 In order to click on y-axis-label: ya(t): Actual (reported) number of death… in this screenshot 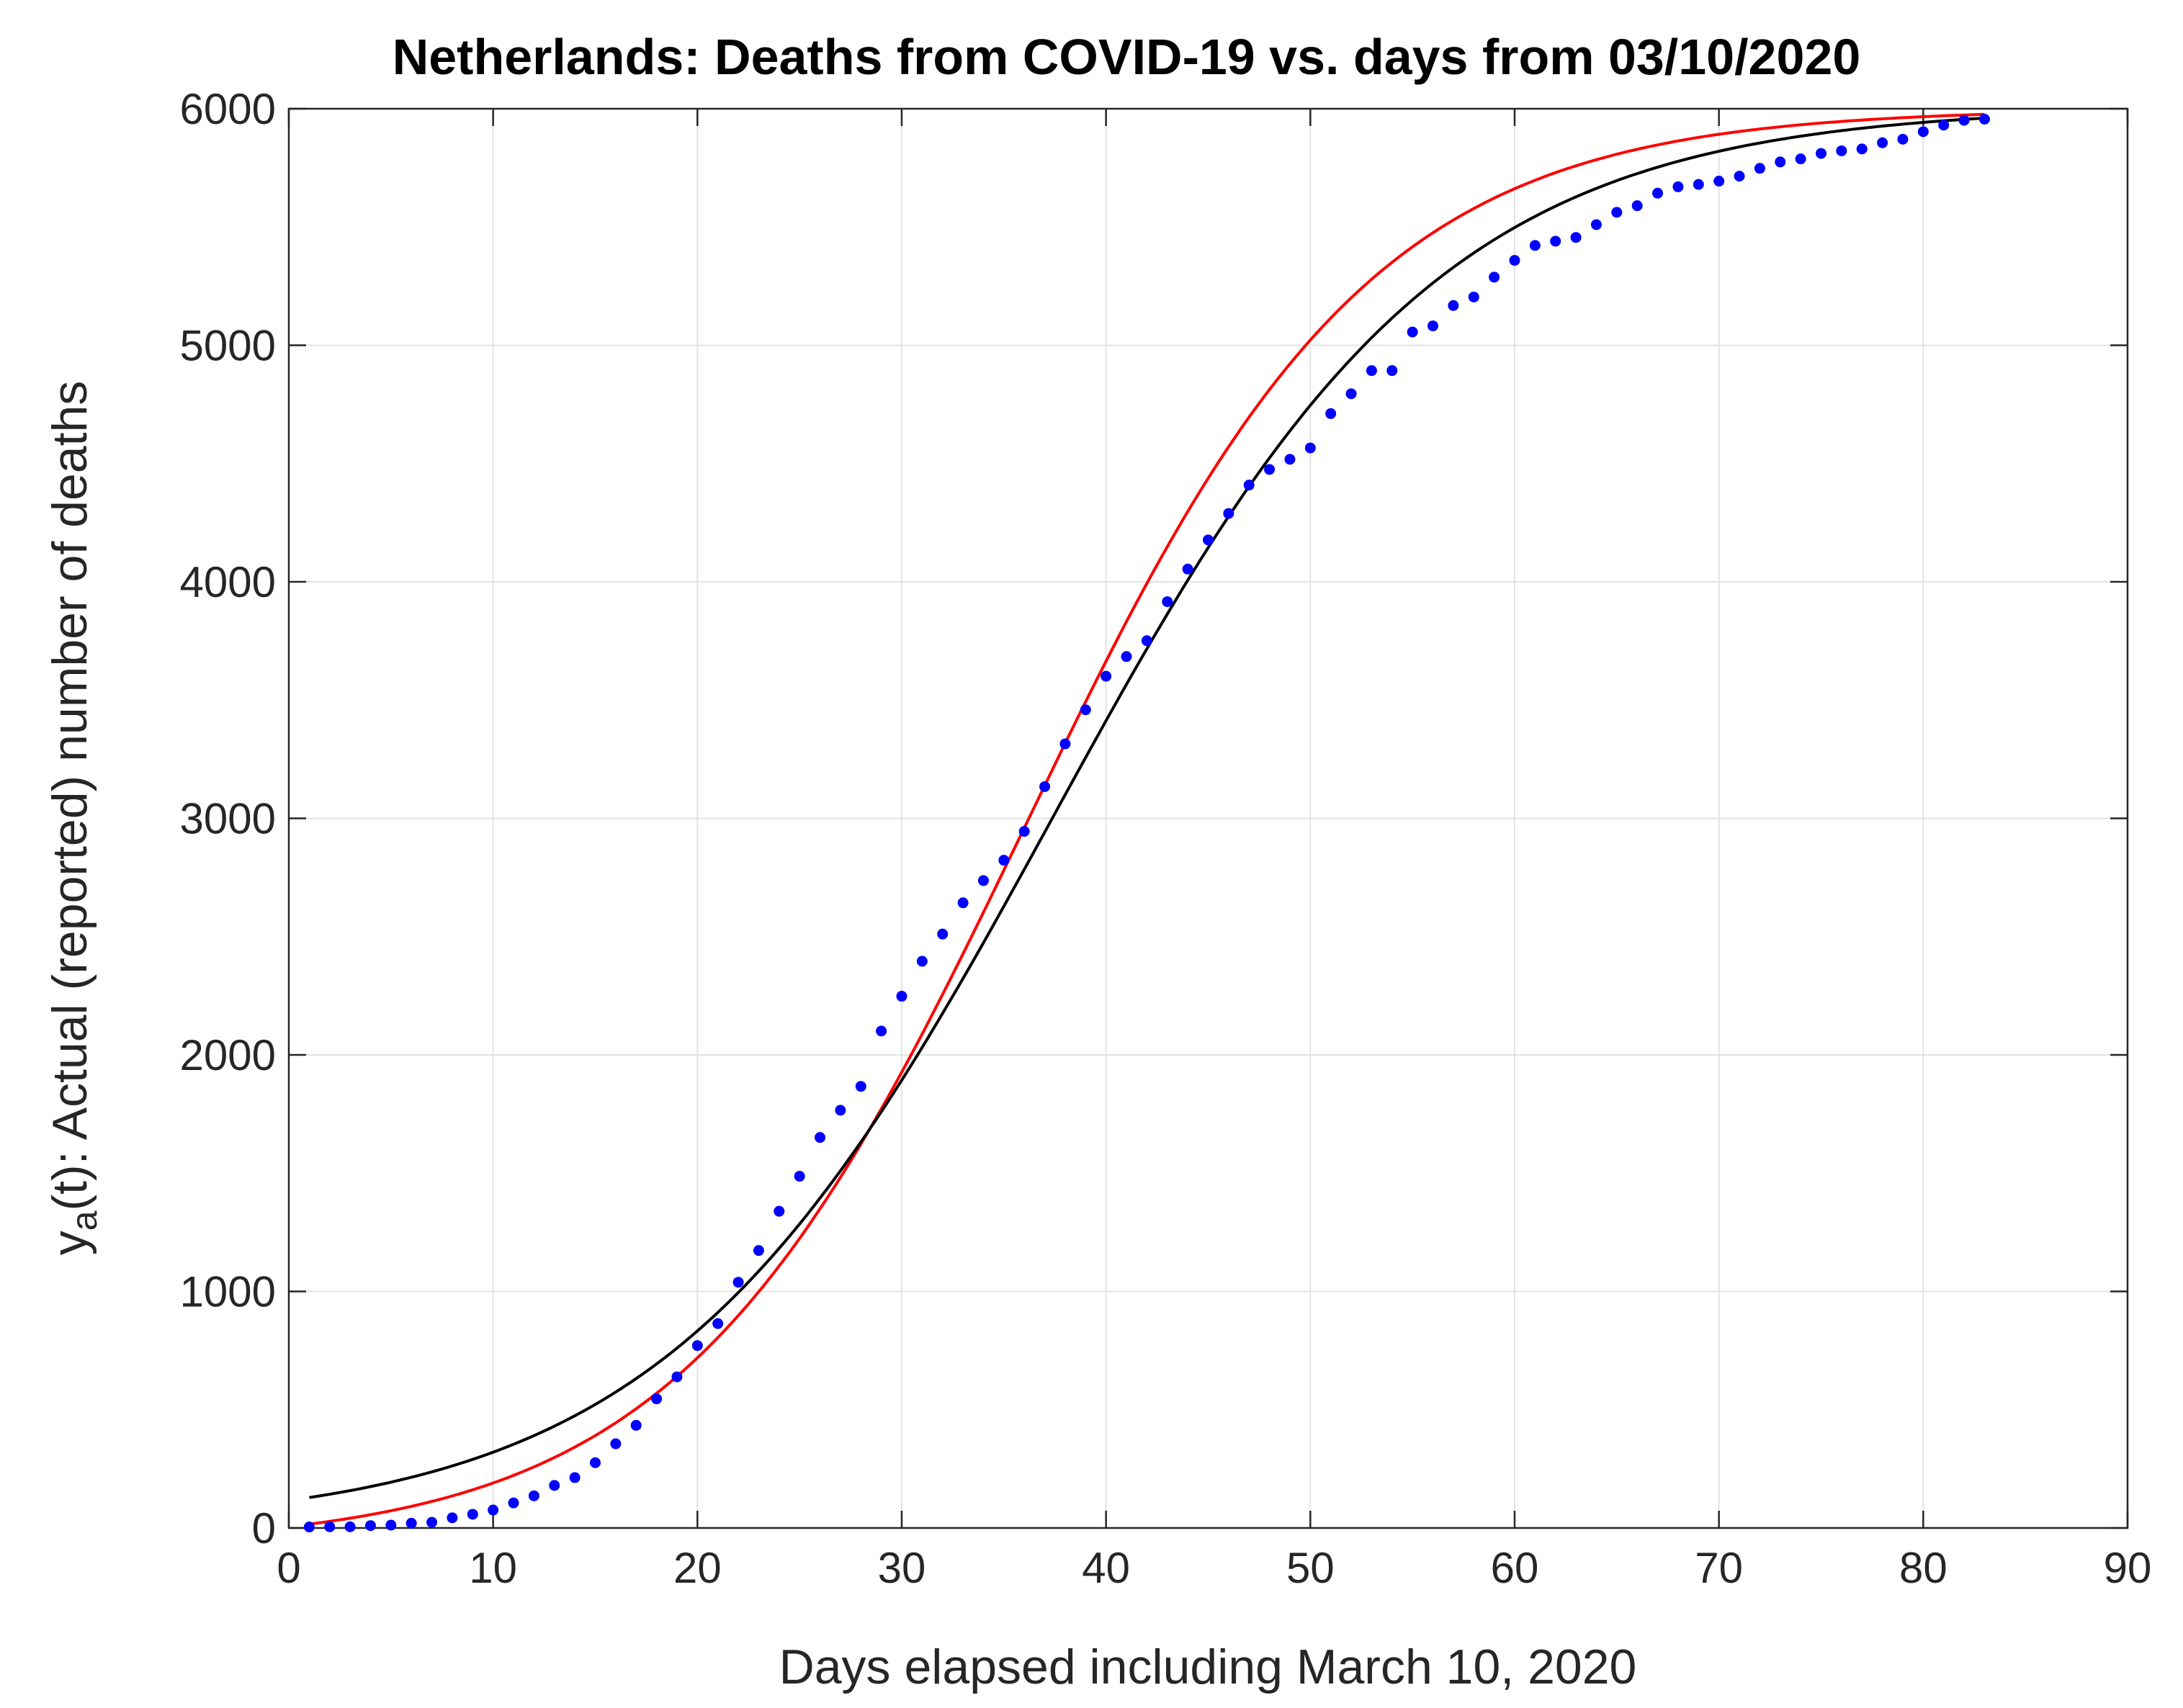, I will do `click(73, 818)`.